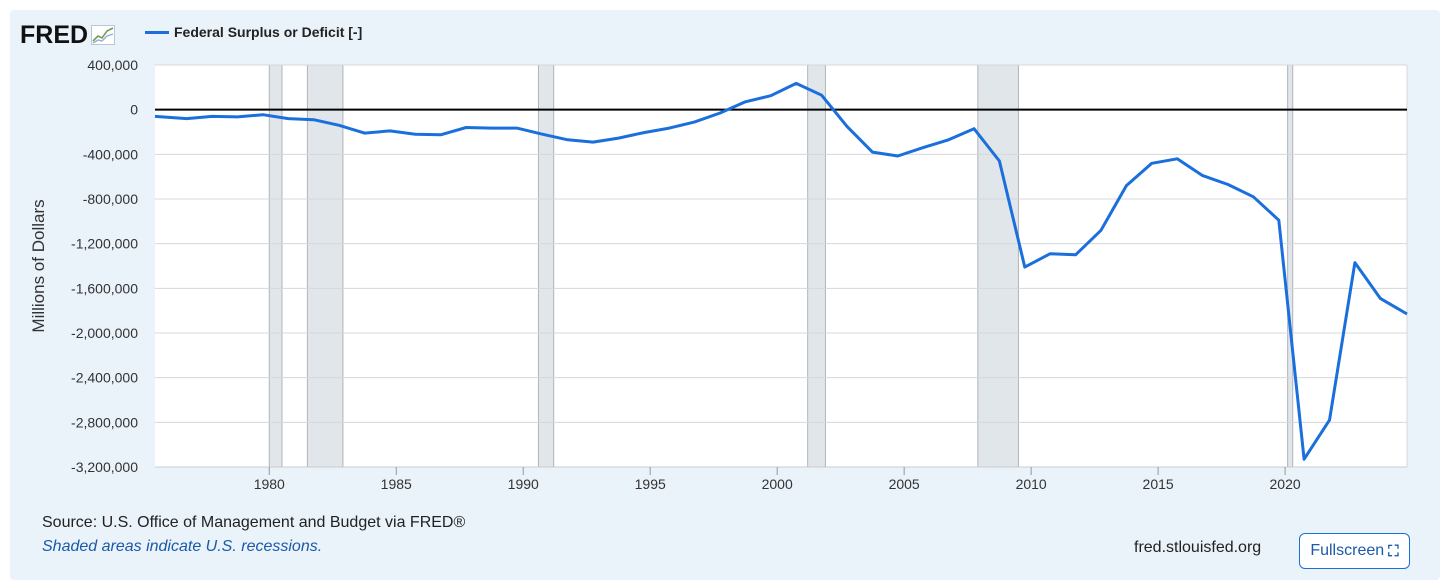  I want to click on fullscreen-icon: ⛶, so click(1393, 551).